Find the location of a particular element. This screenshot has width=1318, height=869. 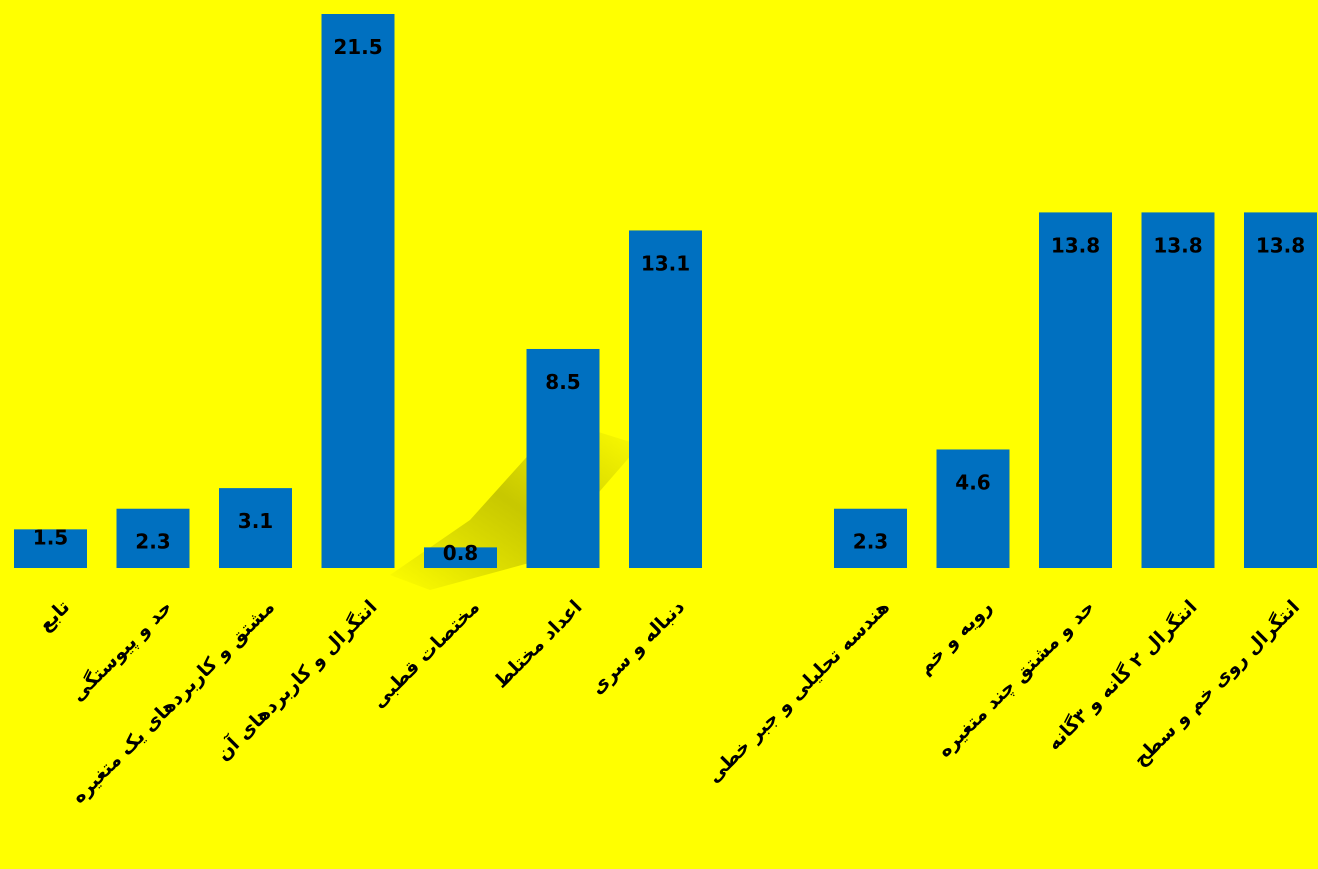

category-label-8: هندسه تحلیلی و جبر خطی is located at coordinates (798, 691).